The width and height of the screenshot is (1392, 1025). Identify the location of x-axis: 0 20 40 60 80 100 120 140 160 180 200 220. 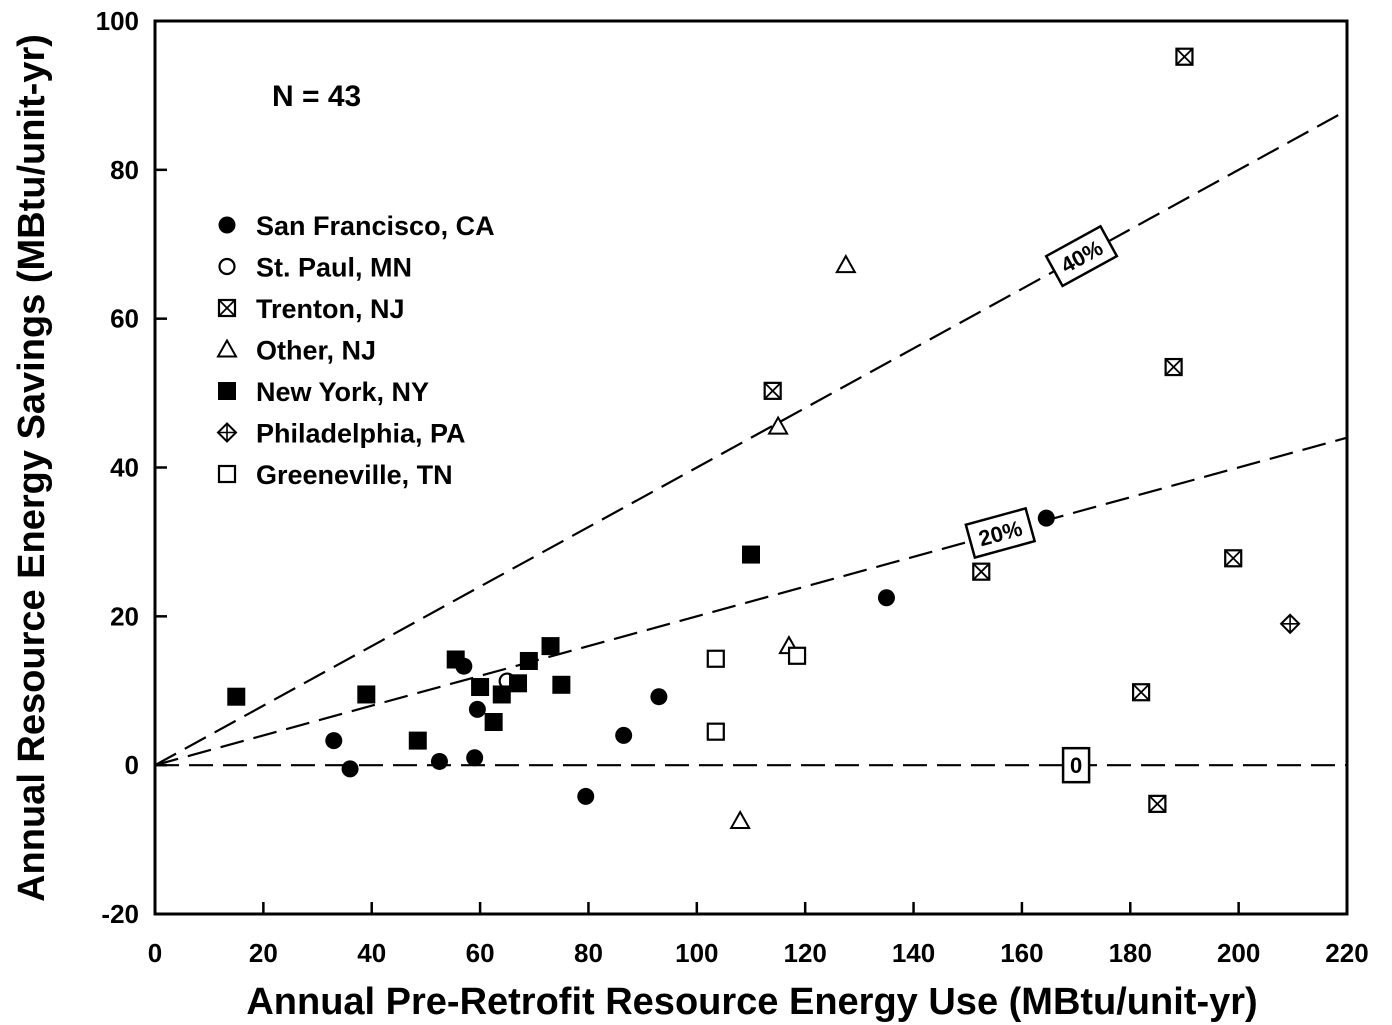
(758, 935).